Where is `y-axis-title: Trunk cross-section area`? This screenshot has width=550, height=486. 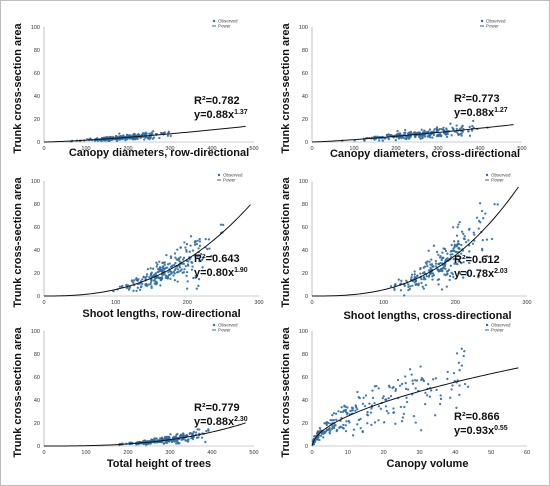 y-axis-title: Trunk cross-section area is located at coordinates (286, 392).